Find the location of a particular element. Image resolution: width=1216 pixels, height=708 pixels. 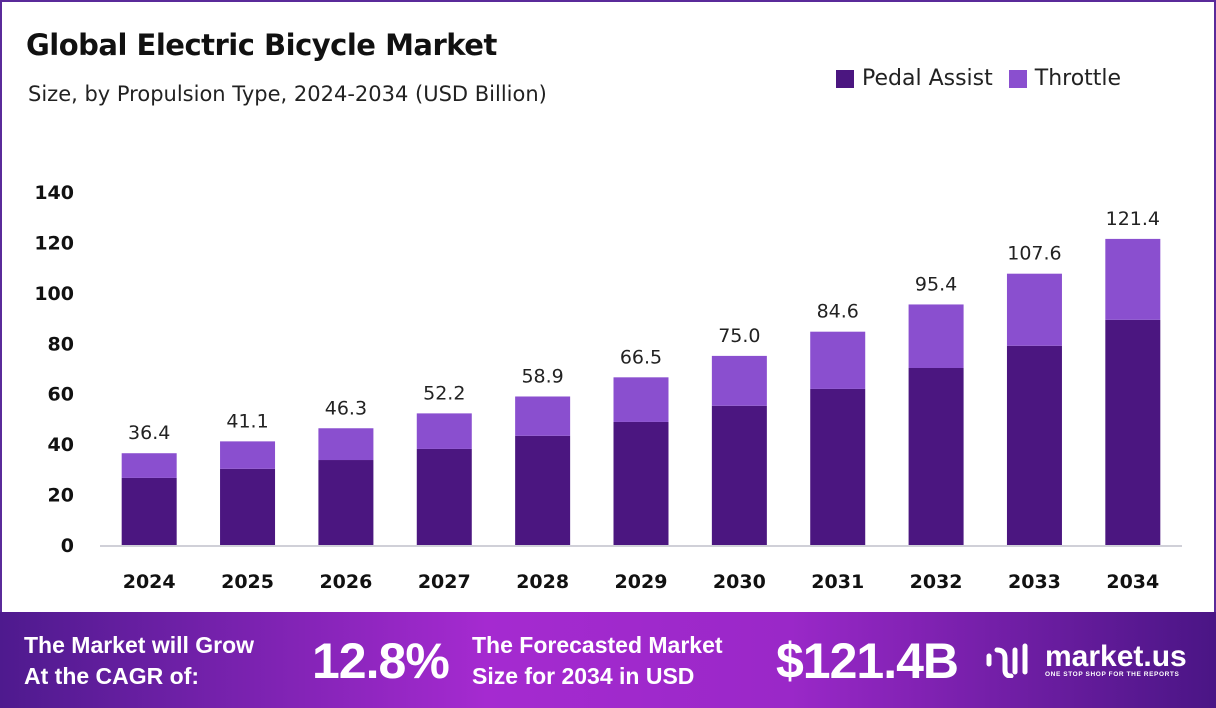

y-tick-label: 60 is located at coordinates (61, 395).